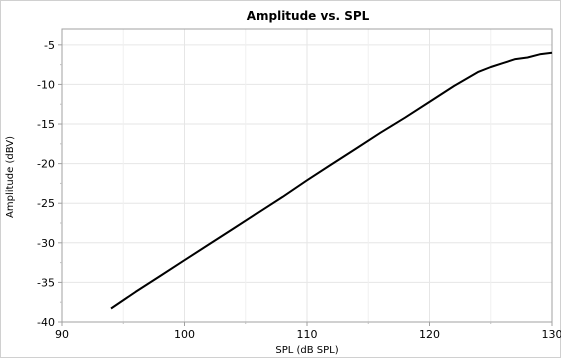 The width and height of the screenshot is (561, 358). Describe the element at coordinates (46, 203) in the screenshot. I see `y-tick-label: -25` at that location.